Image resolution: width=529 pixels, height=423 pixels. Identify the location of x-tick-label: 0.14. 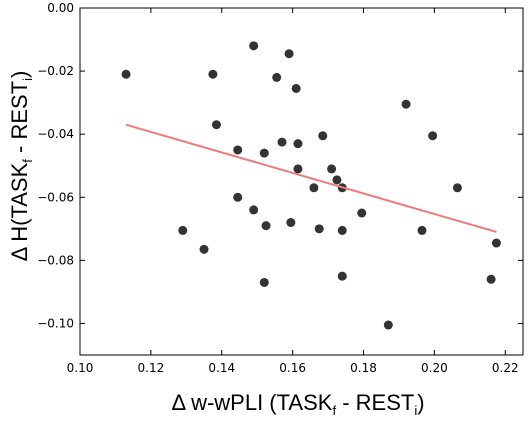
(221, 368).